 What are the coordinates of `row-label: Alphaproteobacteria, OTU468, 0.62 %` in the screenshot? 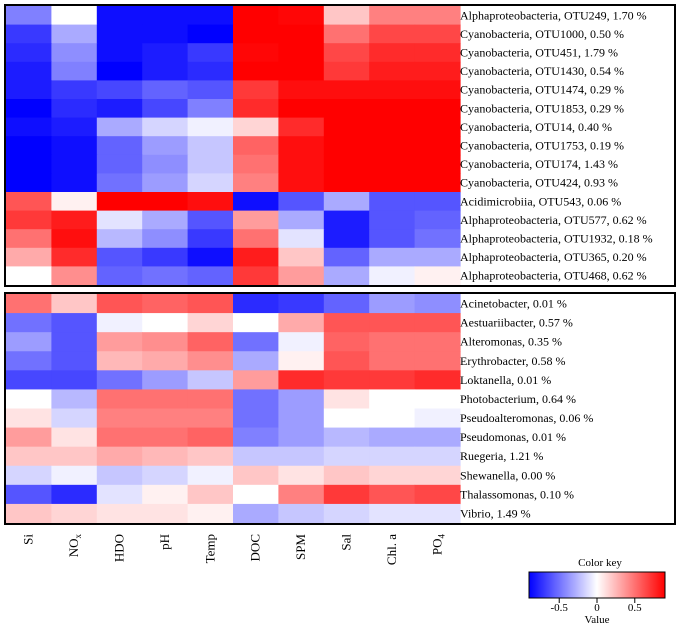 It's located at (553, 276).